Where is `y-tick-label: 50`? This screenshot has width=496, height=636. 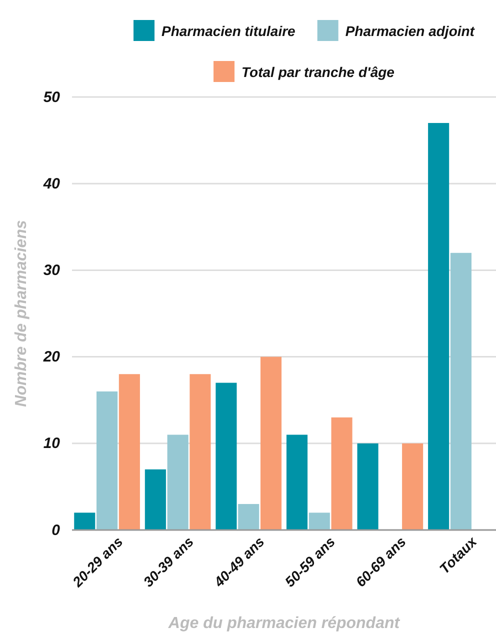
y-tick-label: 50 is located at coordinates (52, 97).